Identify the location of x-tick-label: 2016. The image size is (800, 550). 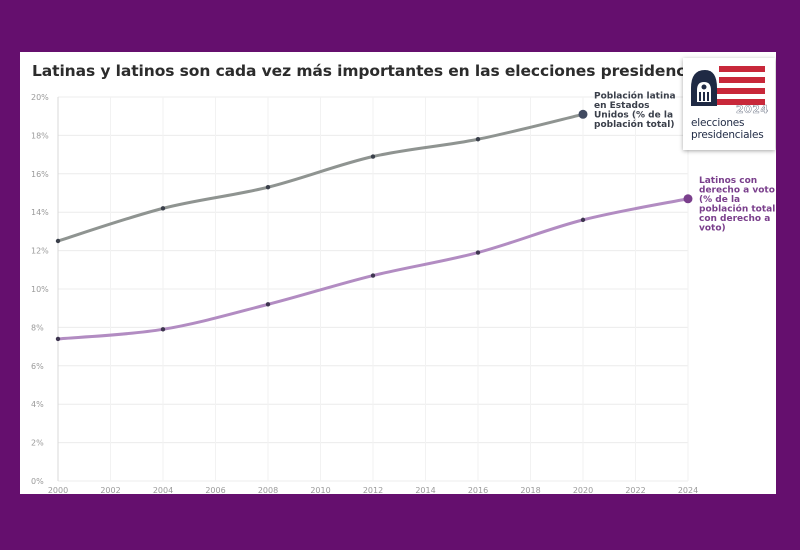
(478, 490).